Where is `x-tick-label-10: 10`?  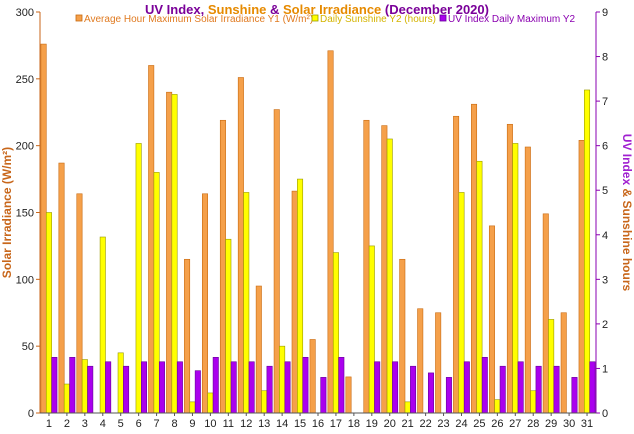
x-tick-label-10: 10 is located at coordinates (210, 424).